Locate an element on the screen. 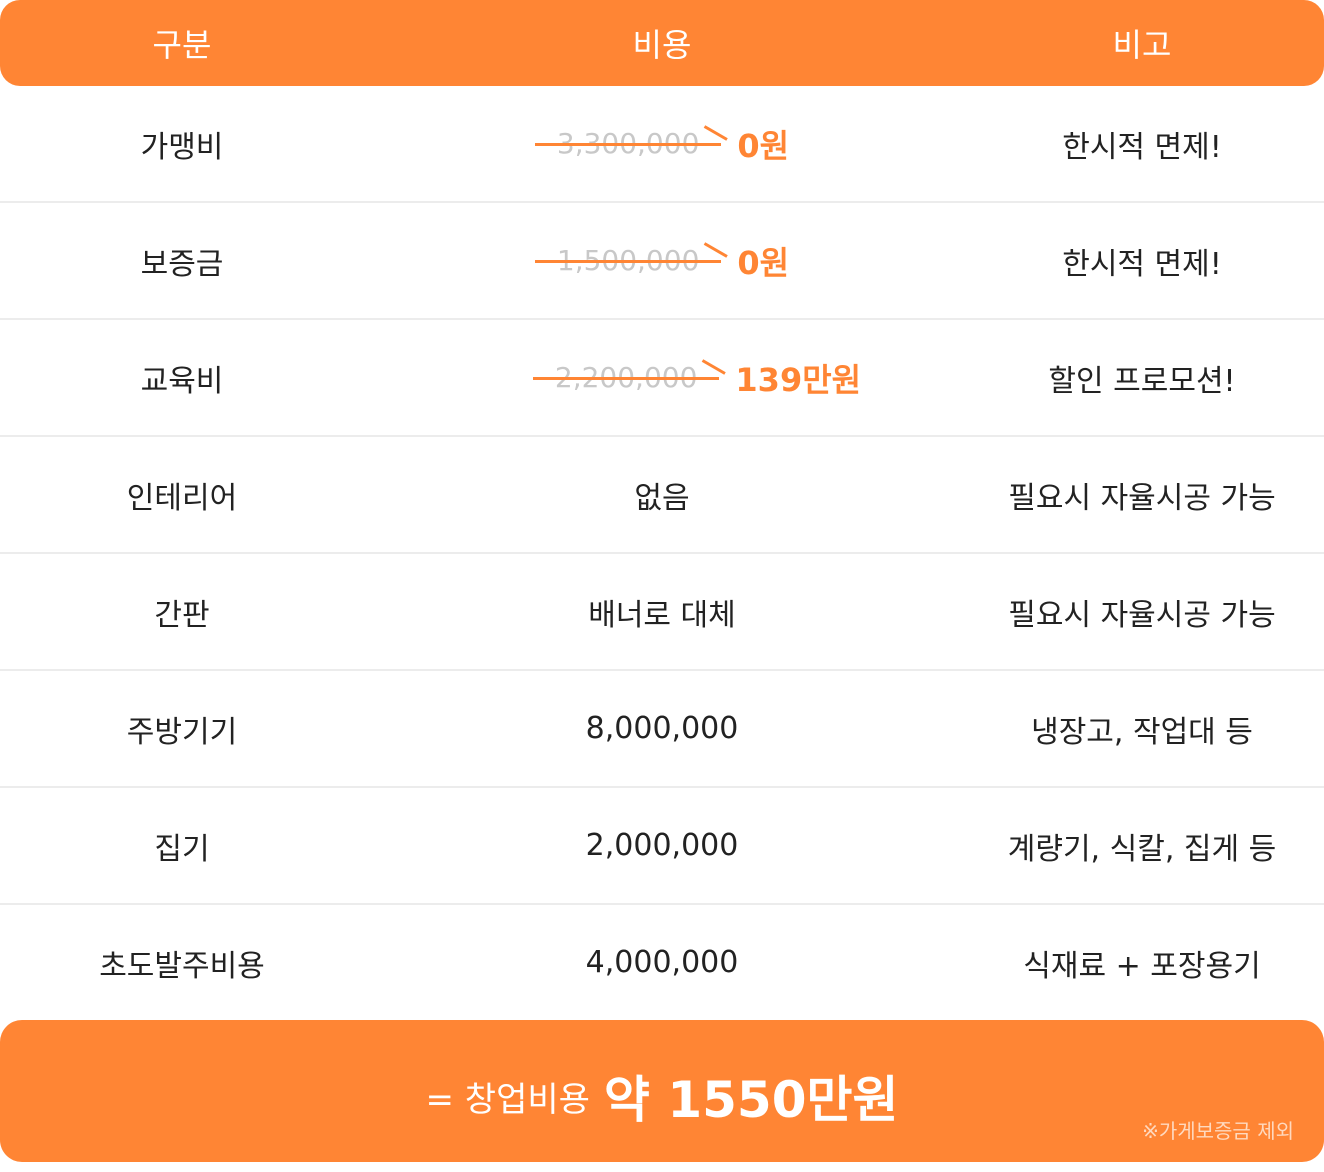 The height and width of the screenshot is (1172, 1324). row-category: 가맹비 is located at coordinates (182, 147).